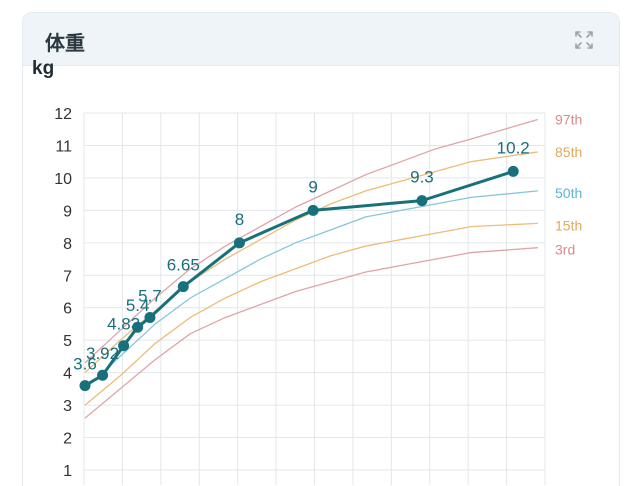 The image size is (640, 486). I want to click on y-tick-label: 3, so click(67, 406).